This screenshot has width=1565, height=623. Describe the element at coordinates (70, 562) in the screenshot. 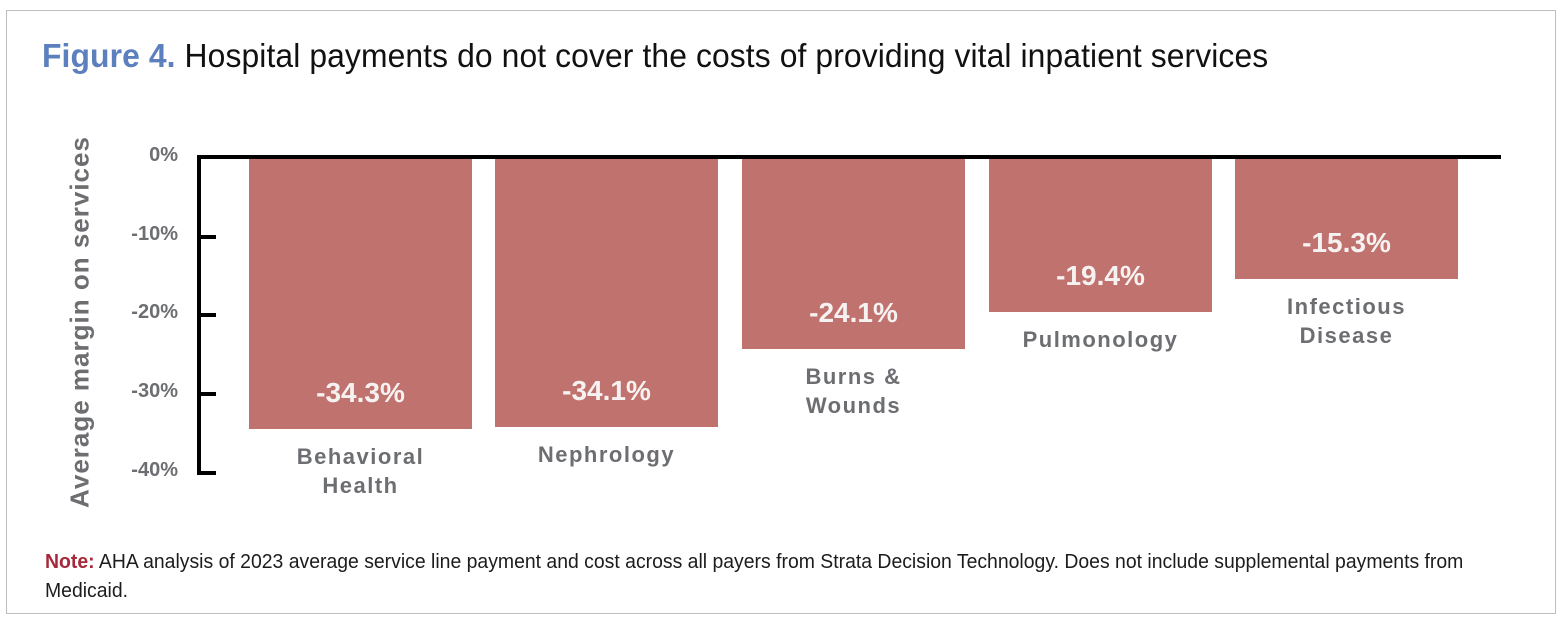

I see `note-label: Note:` at that location.